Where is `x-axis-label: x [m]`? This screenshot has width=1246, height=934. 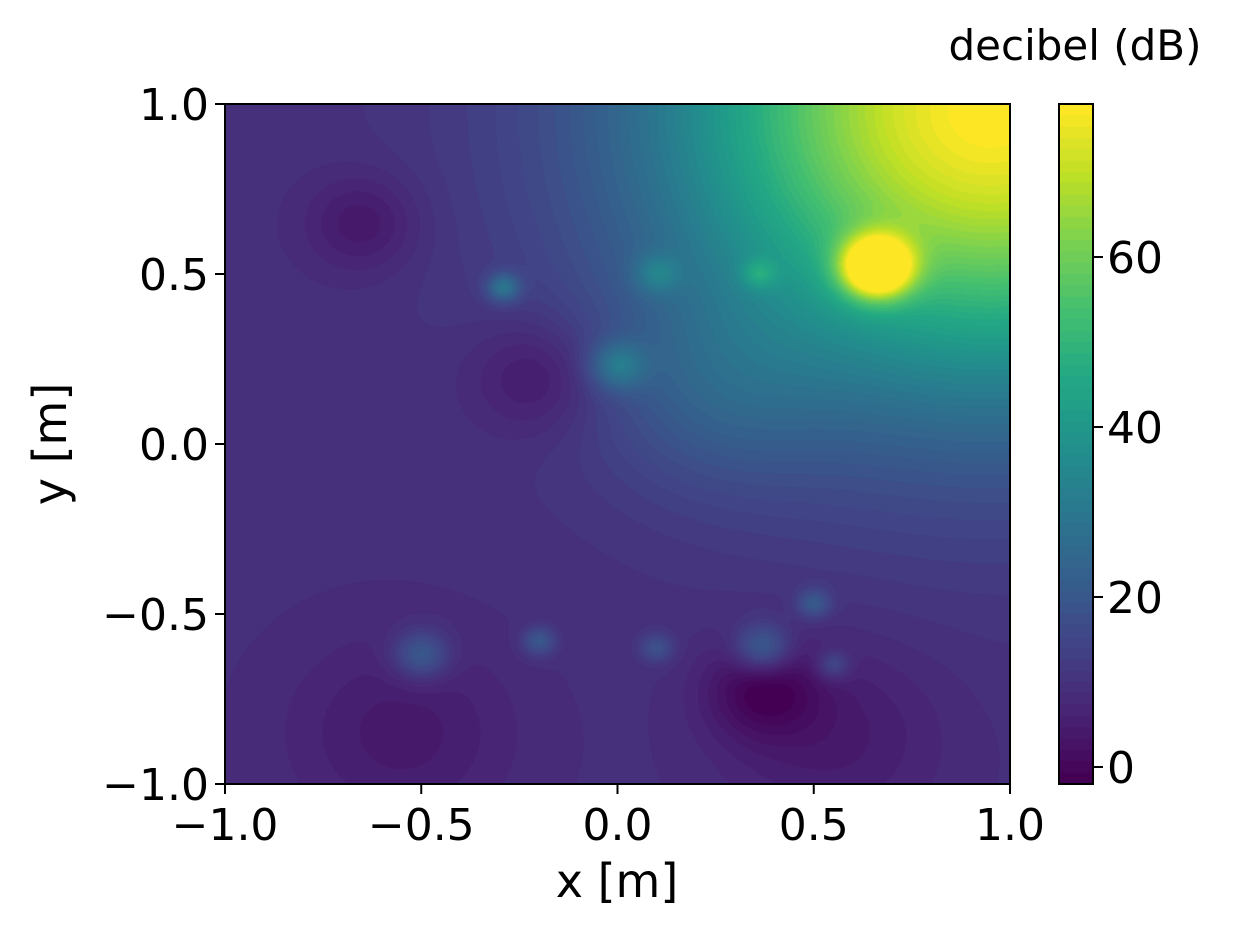 x-axis-label: x [m] is located at coordinates (617, 881).